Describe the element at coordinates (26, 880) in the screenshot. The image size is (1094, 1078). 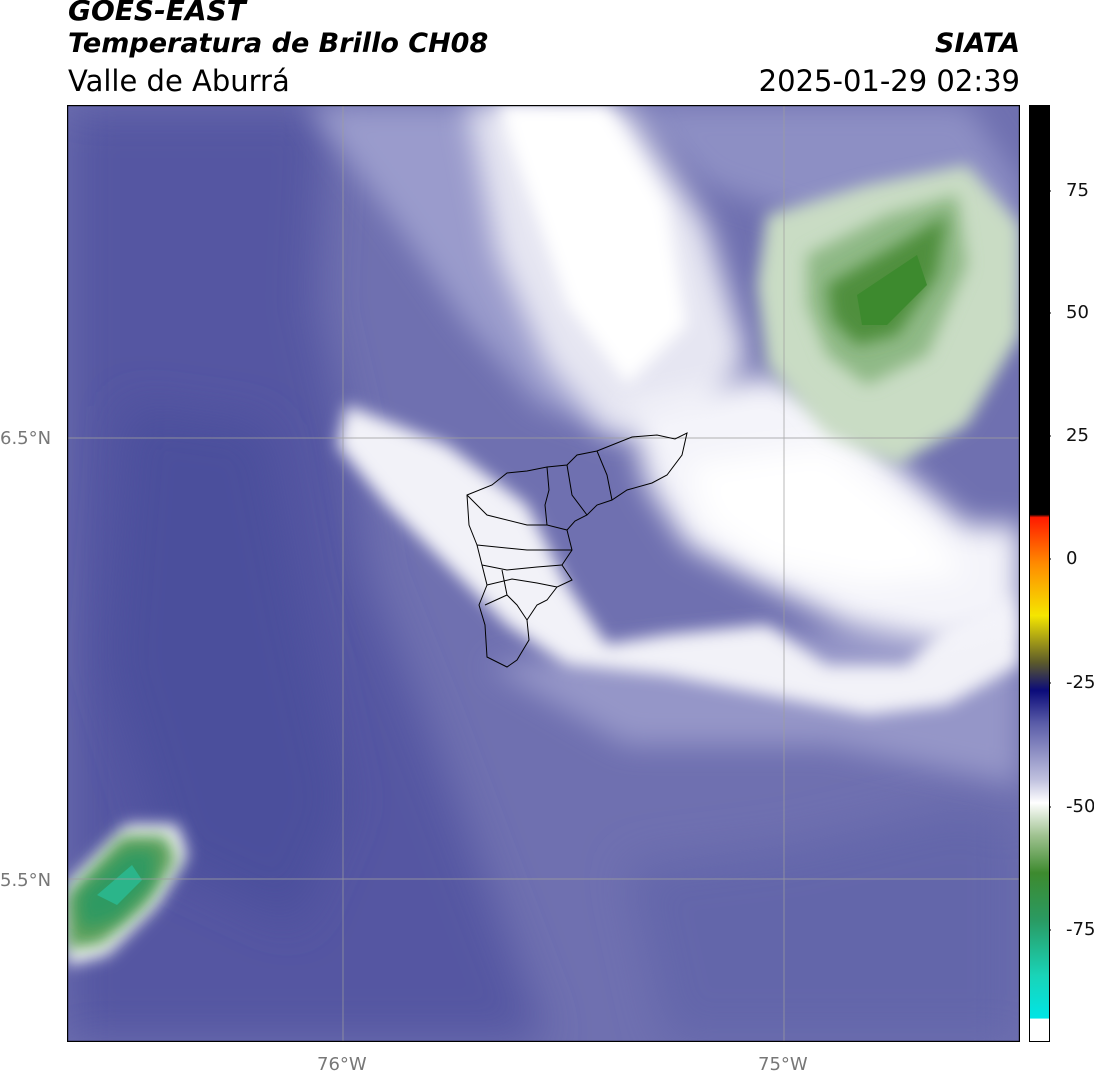
I see `lat-label-5-5: 5.5°N` at that location.